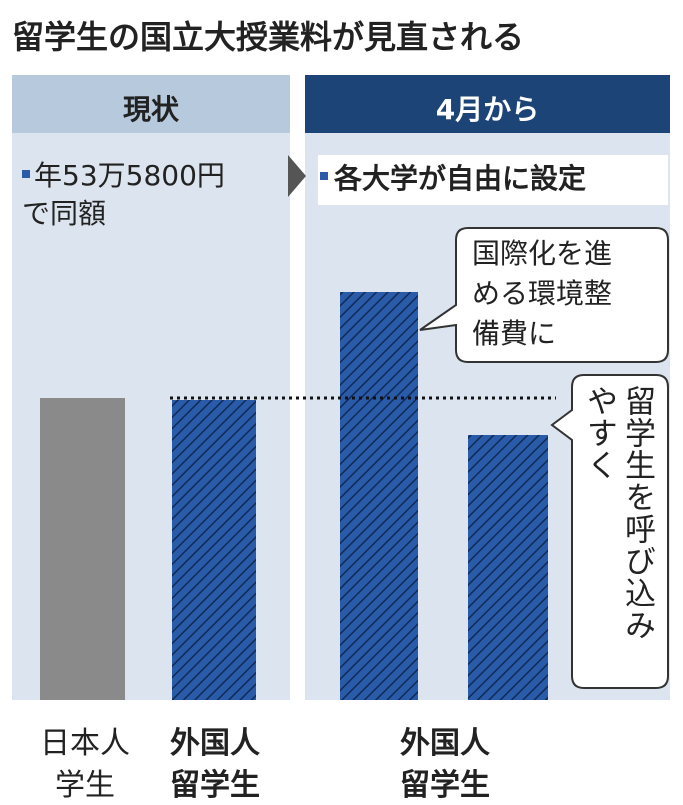  I want to click on header: 4月から, so click(487, 109).